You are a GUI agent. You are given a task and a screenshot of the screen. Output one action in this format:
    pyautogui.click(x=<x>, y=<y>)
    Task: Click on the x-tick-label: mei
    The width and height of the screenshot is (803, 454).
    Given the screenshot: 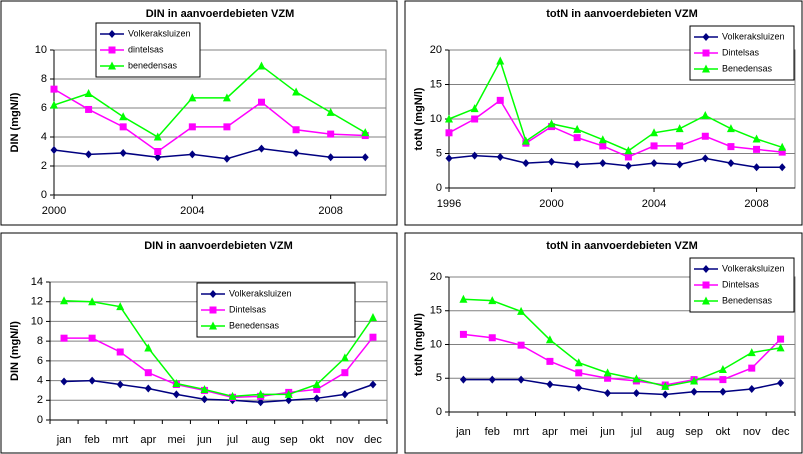 What is the action you would take?
    pyautogui.click(x=177, y=440)
    